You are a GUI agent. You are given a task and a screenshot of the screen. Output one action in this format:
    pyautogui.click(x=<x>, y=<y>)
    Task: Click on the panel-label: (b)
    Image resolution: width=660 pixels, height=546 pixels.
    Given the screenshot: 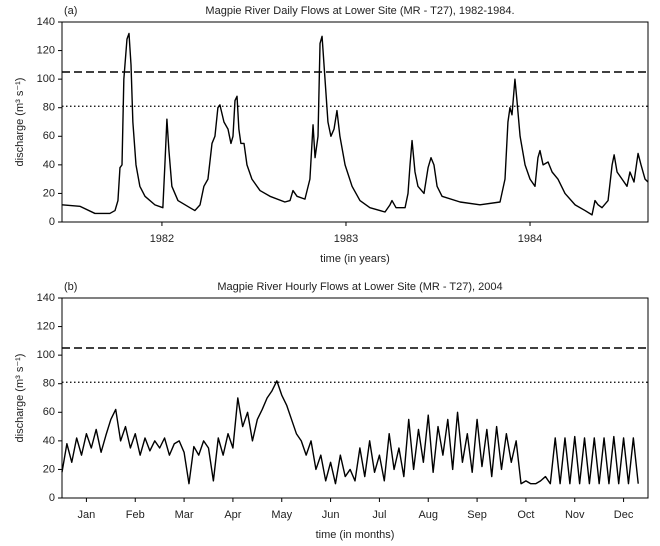 What is the action you would take?
    pyautogui.click(x=70, y=287)
    